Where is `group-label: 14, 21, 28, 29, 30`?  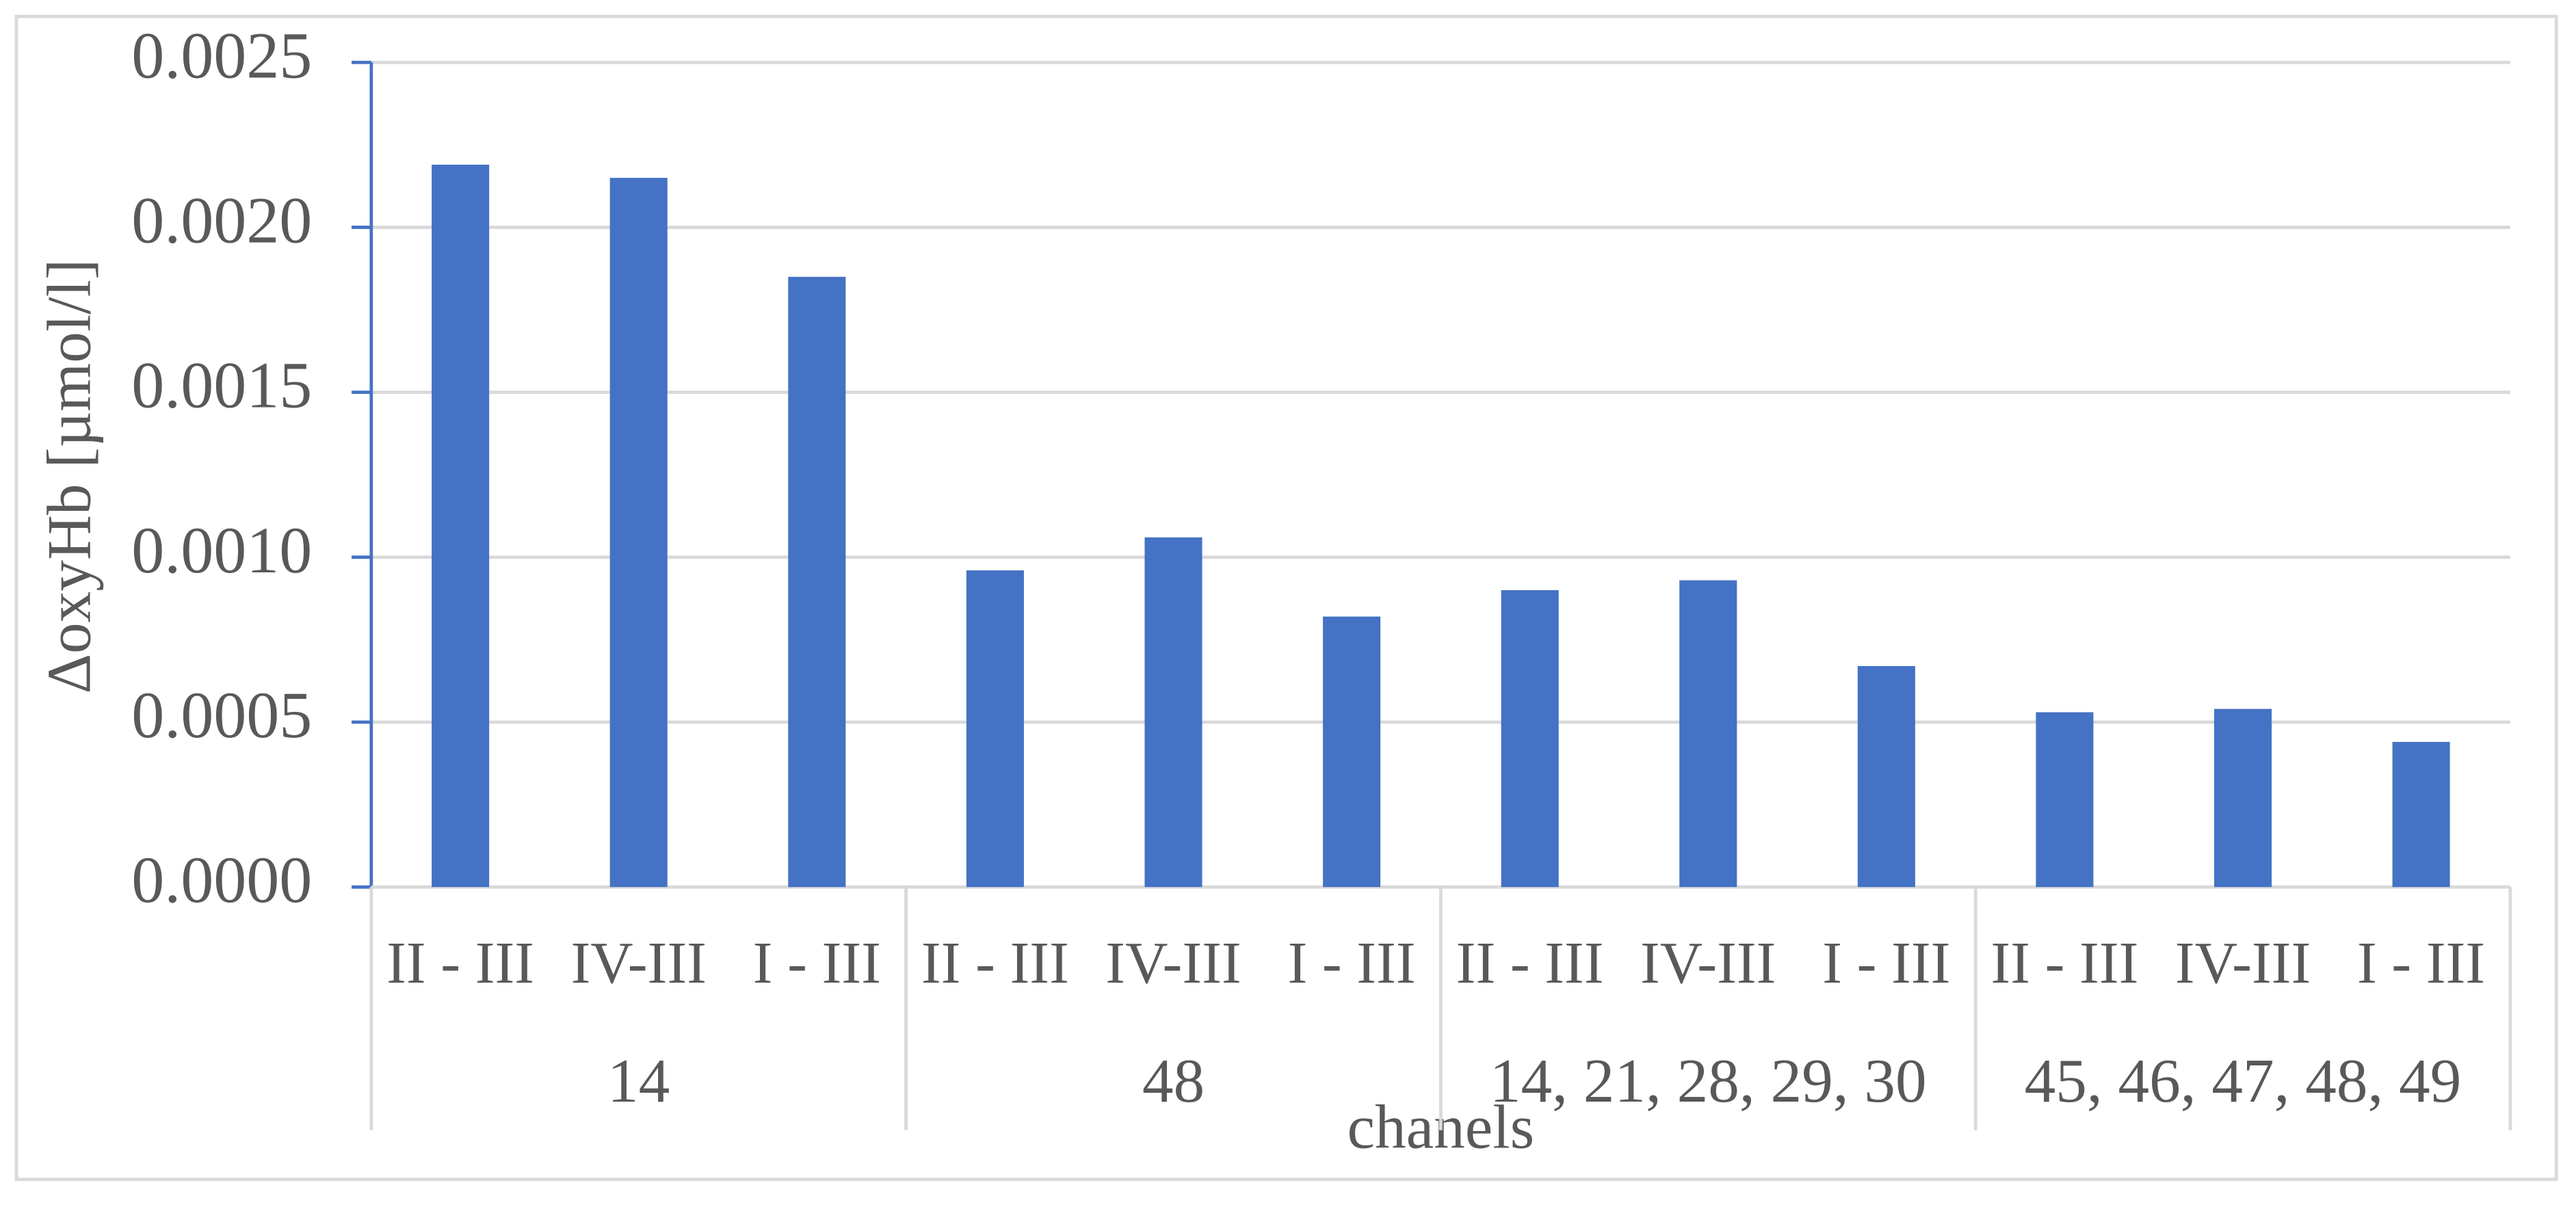
group-label: 14, 21, 28, 29, 30 is located at coordinates (1708, 1081).